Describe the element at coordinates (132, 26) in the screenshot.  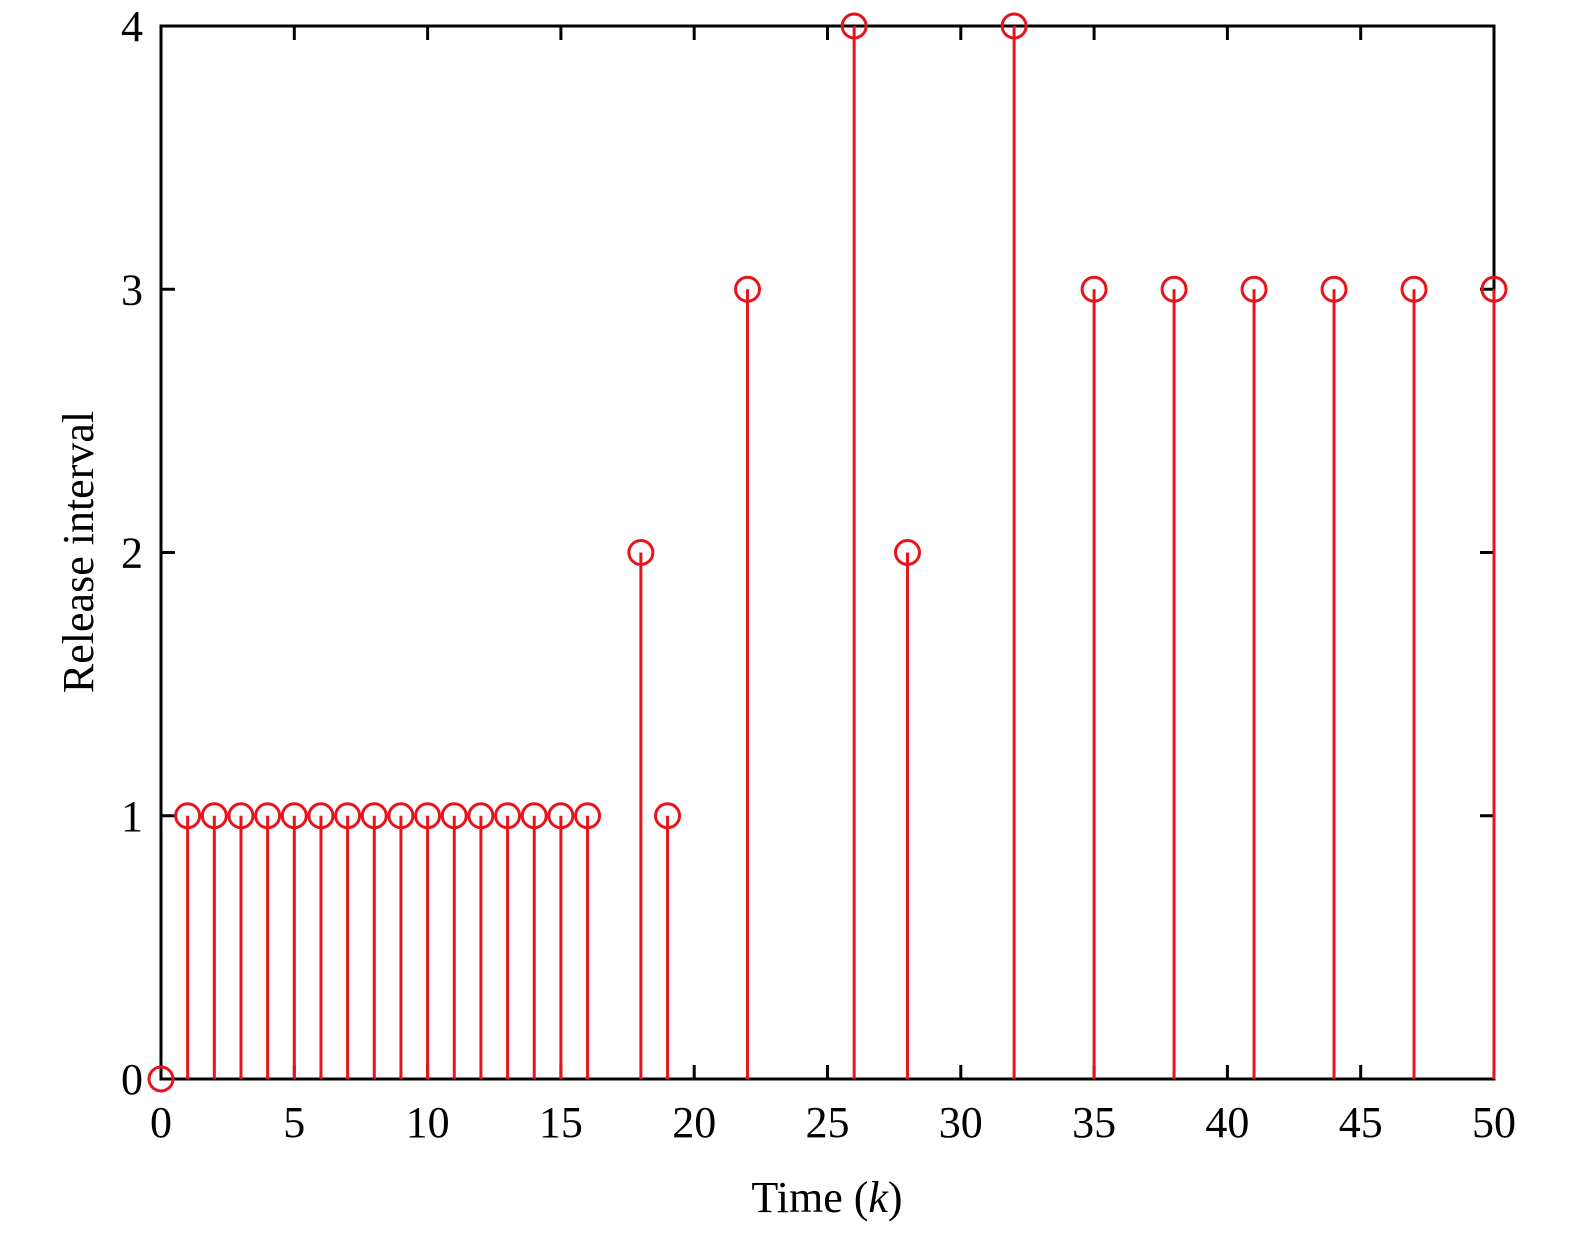
I see `y-tick-label: 4` at that location.